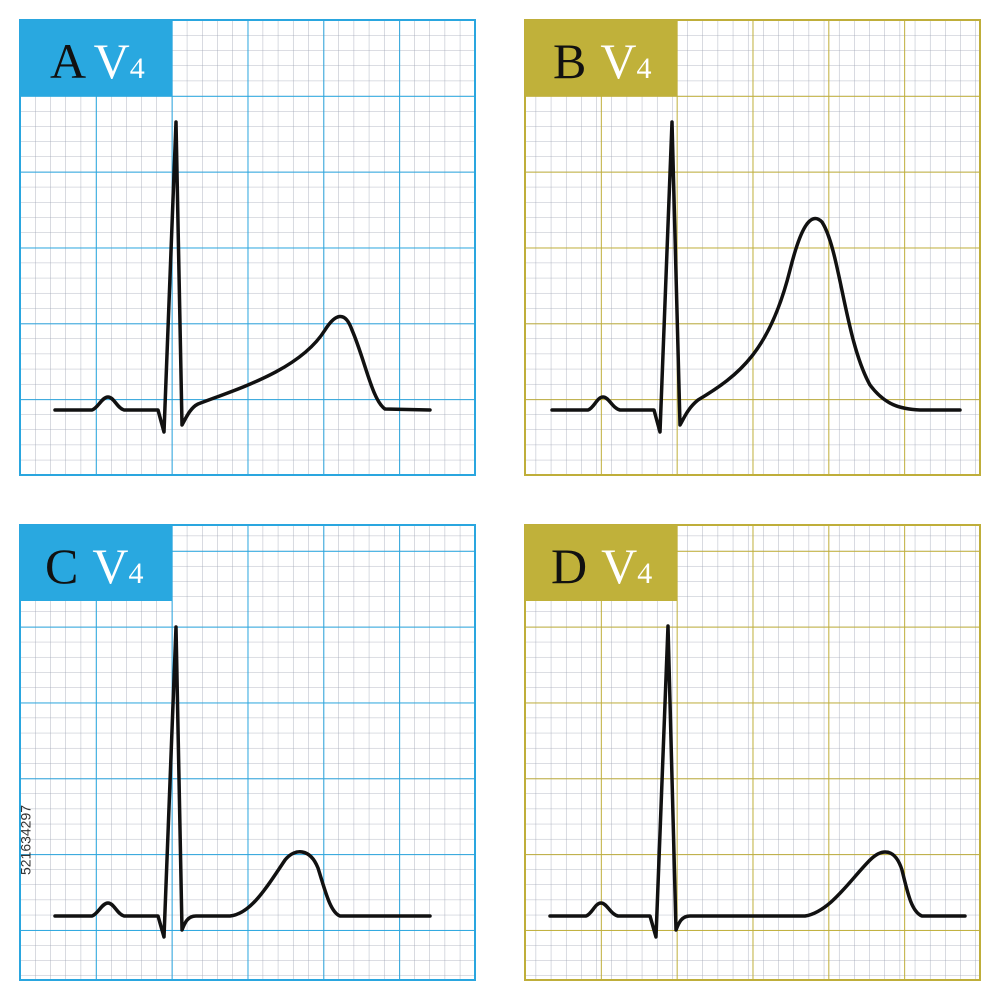 This screenshot has width=1000, height=1000. Describe the element at coordinates (569, 566) in the screenshot. I see `panel-letter: D` at that location.